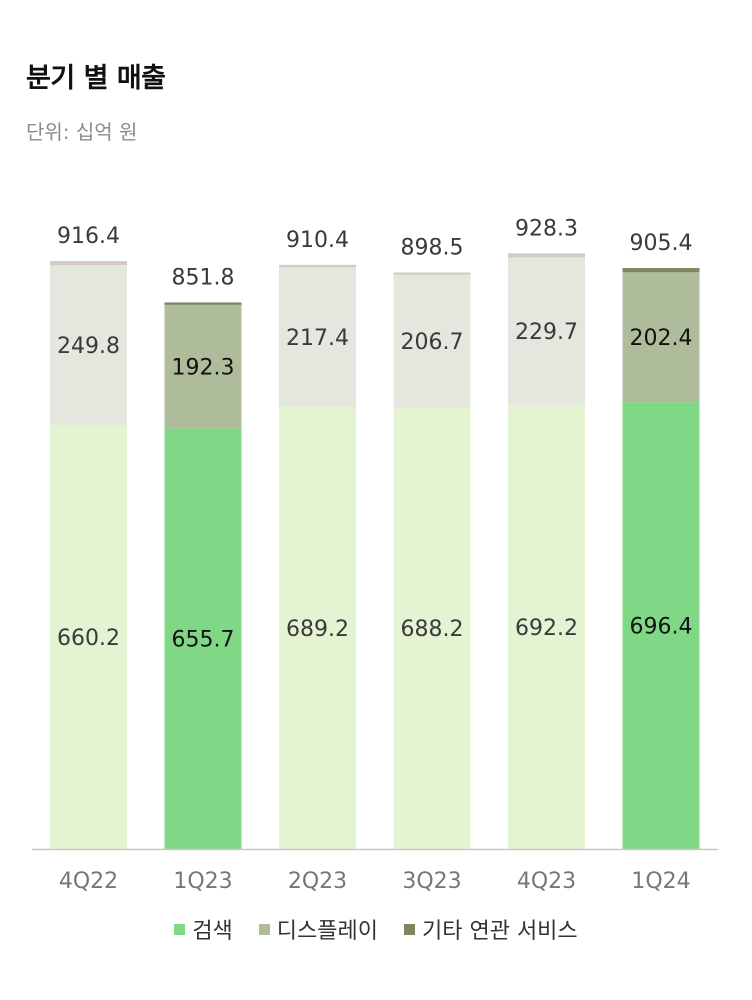 The height and width of the screenshot is (1000, 752). I want to click on bar-segment-display-3q23, so click(432, 341).